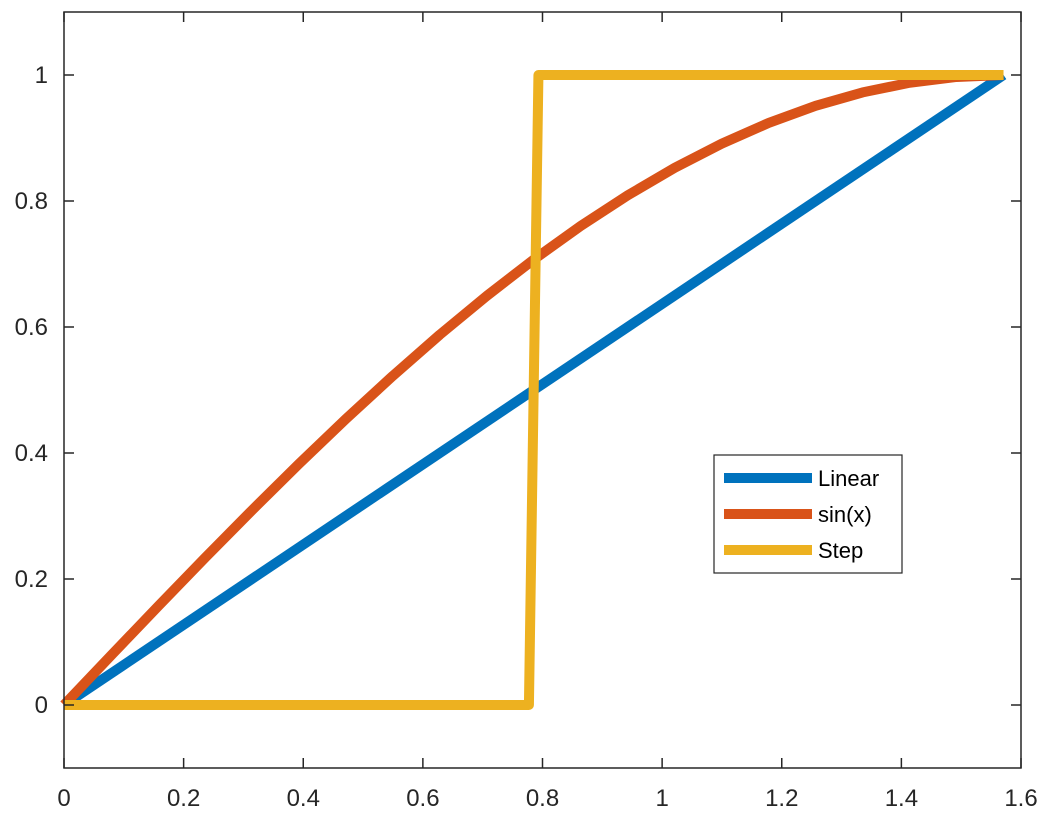  Describe the element at coordinates (845, 514) in the screenshot. I see `legend-label: sin(x)` at that location.